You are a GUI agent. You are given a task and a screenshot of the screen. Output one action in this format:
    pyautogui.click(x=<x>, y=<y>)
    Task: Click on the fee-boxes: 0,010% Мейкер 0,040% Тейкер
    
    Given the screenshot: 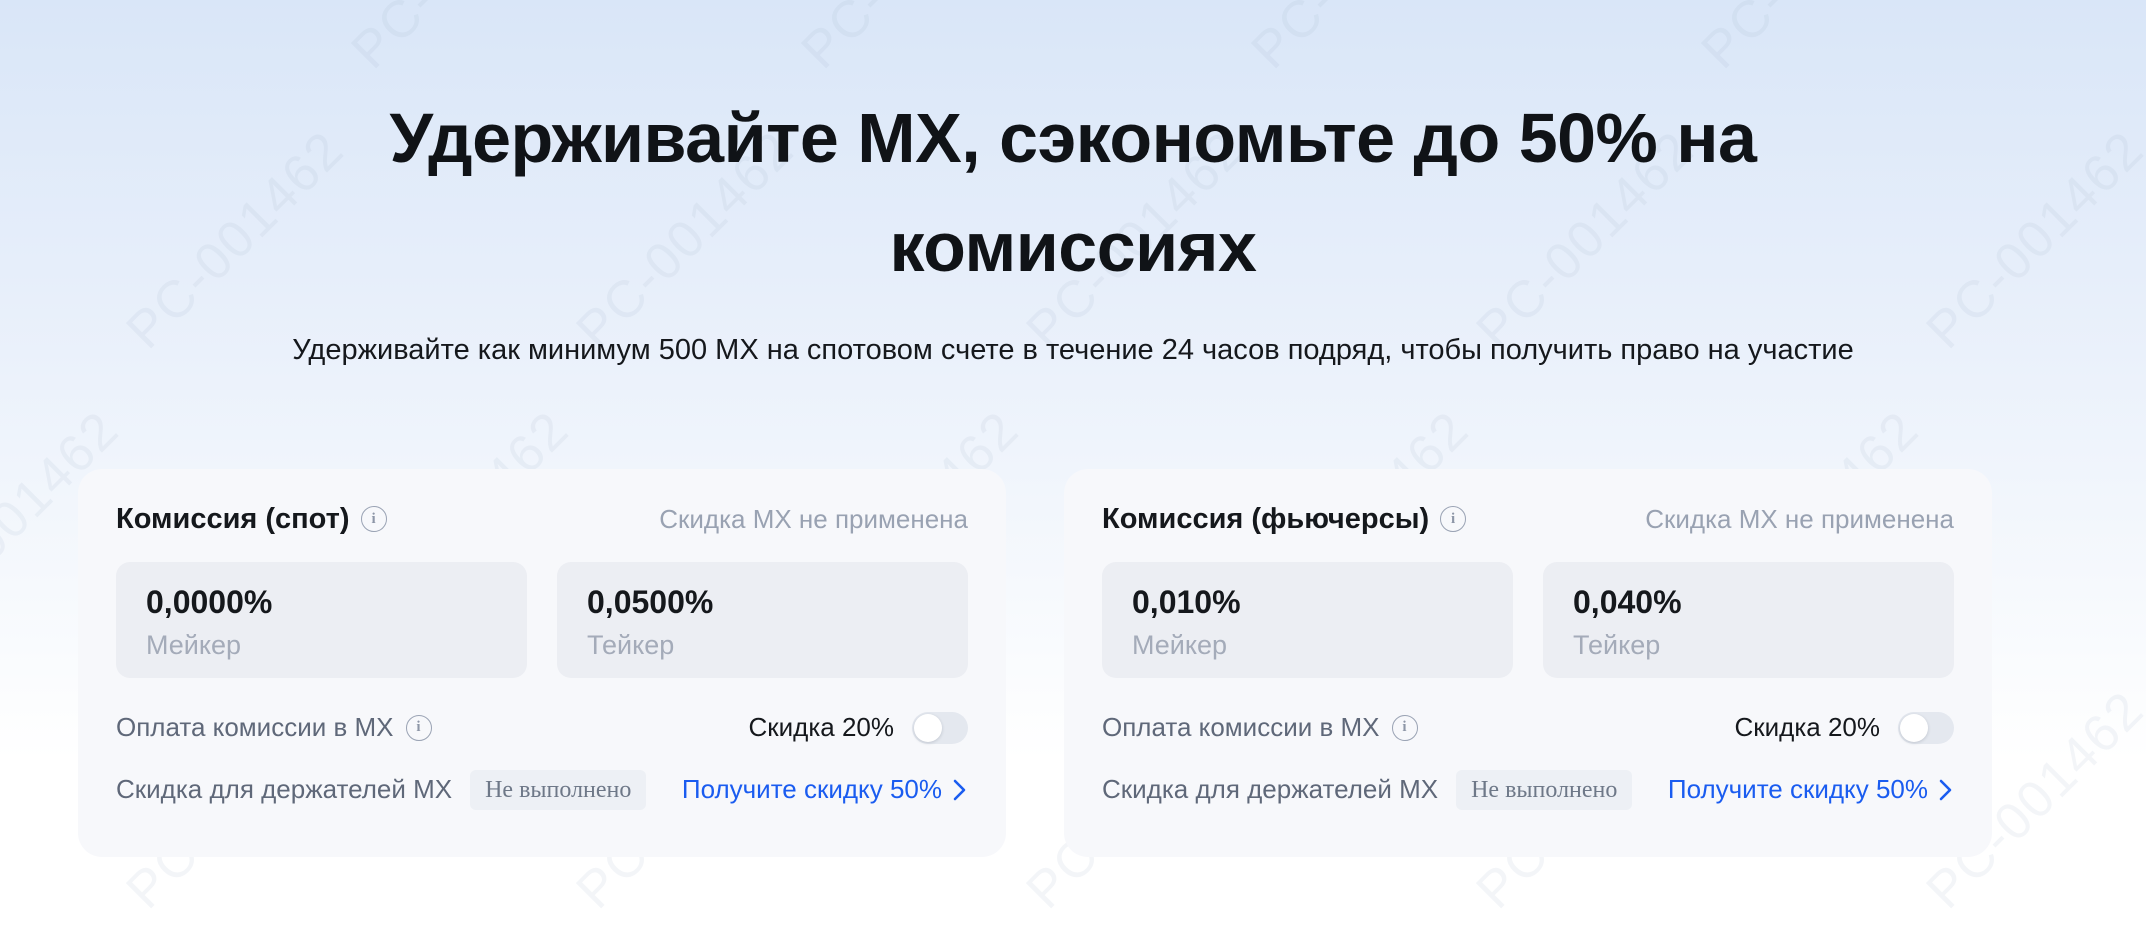 What is the action you would take?
    pyautogui.click(x=1528, y=619)
    